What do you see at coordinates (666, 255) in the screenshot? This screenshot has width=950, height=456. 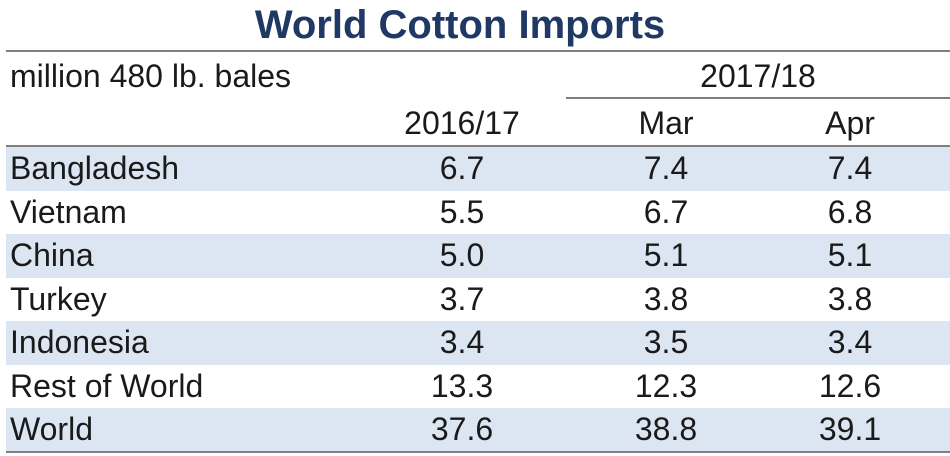 I see `cell-mar: 5.1` at bounding box center [666, 255].